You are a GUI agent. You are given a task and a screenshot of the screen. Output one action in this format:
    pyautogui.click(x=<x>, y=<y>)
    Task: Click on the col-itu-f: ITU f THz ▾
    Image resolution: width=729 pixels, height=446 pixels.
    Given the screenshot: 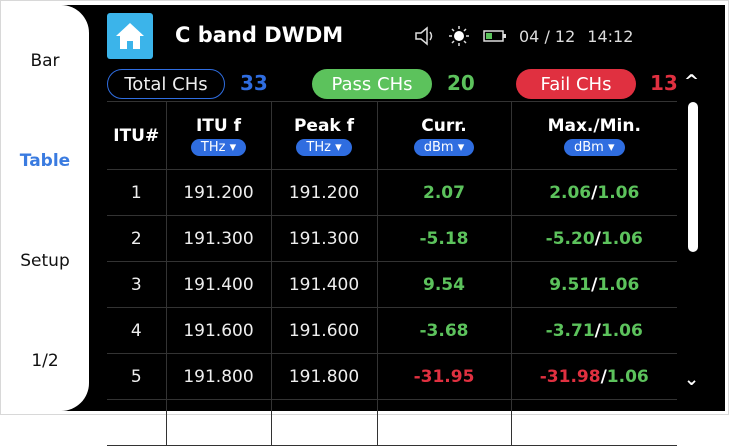 What is the action you would take?
    pyautogui.click(x=218, y=135)
    